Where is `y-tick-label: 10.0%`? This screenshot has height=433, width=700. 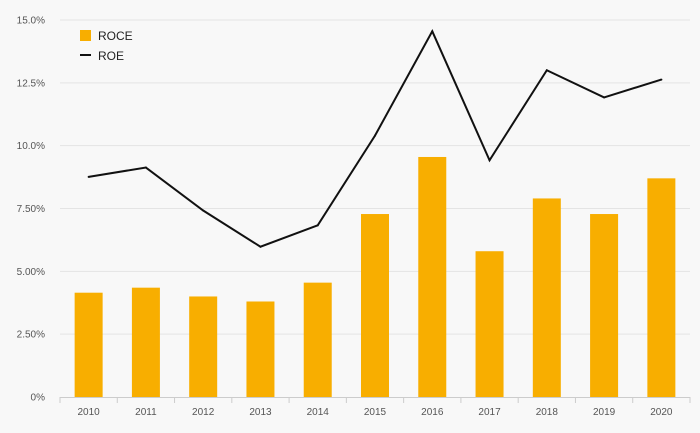
y-tick-label: 10.0% is located at coordinates (31, 146).